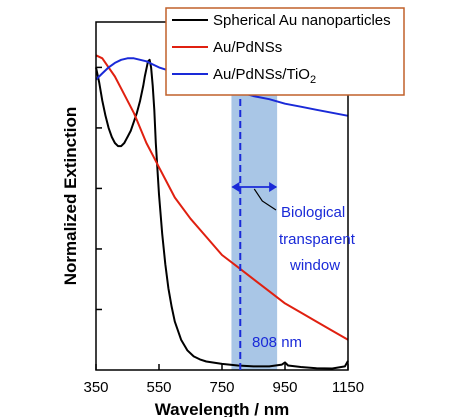 Image resolution: width=474 pixels, height=417 pixels. Describe the element at coordinates (277, 342) in the screenshot. I see `808nm-label: 808 nm` at that location.